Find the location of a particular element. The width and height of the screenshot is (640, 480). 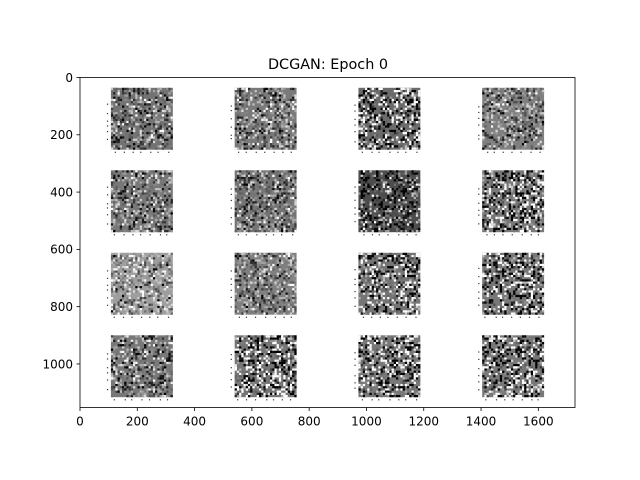

generated-image-r2-c1 is located at coordinates (263, 285).